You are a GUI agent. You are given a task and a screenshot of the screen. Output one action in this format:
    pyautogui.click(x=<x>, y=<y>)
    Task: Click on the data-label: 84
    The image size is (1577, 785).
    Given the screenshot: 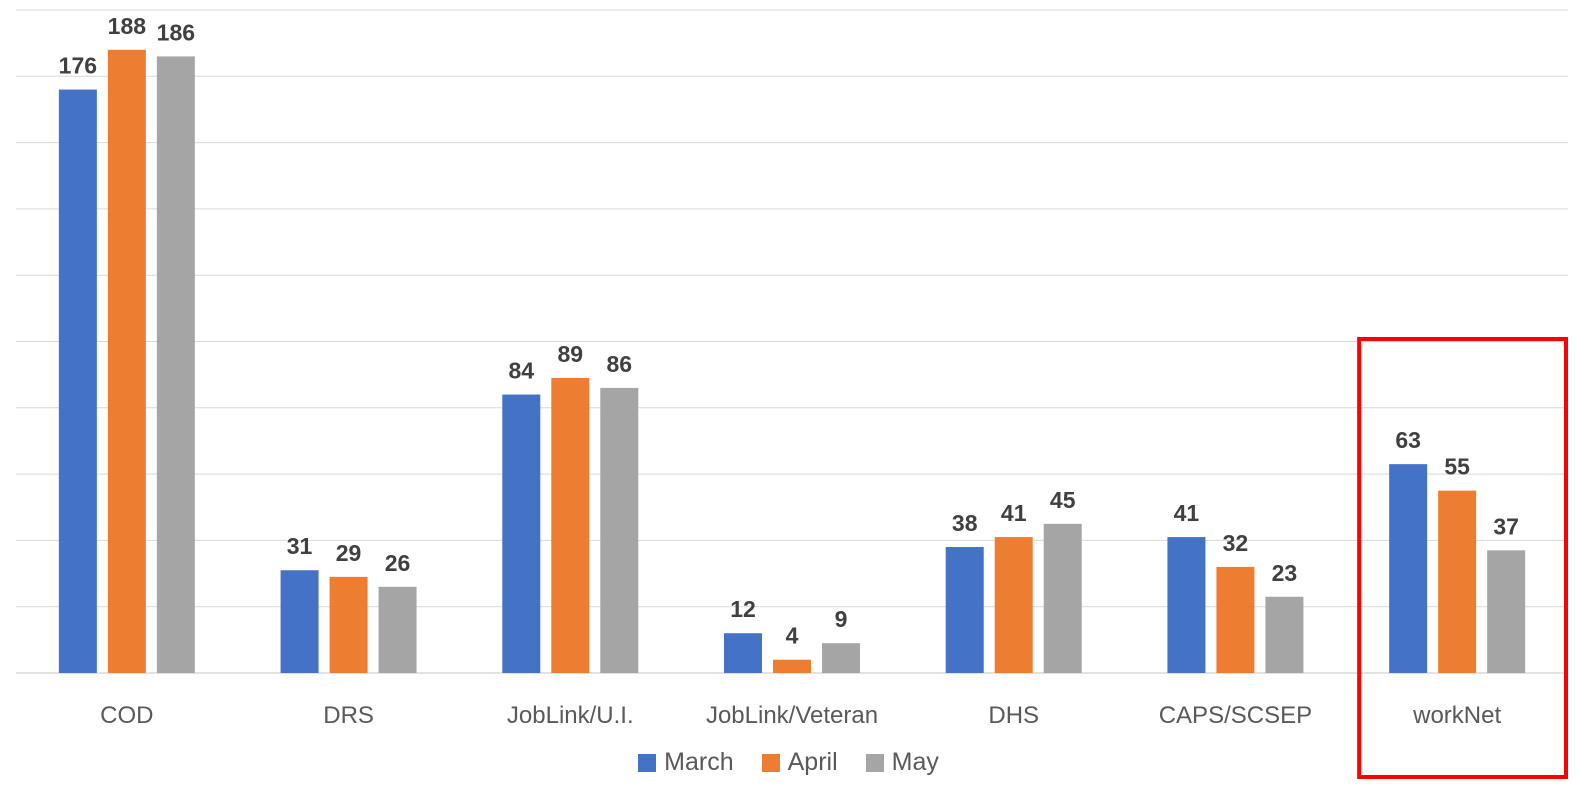 What is the action you would take?
    pyautogui.click(x=521, y=371)
    